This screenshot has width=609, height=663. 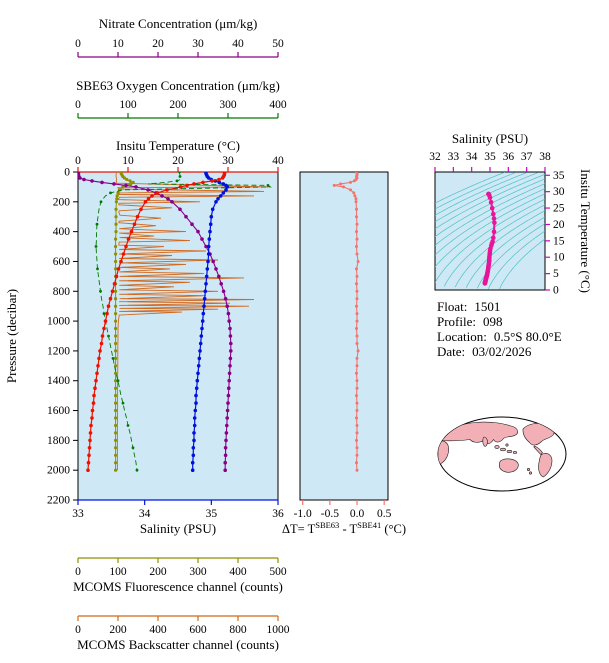 I want to click on salinity-axis-title: Salinity (PSU), so click(x=178, y=528).